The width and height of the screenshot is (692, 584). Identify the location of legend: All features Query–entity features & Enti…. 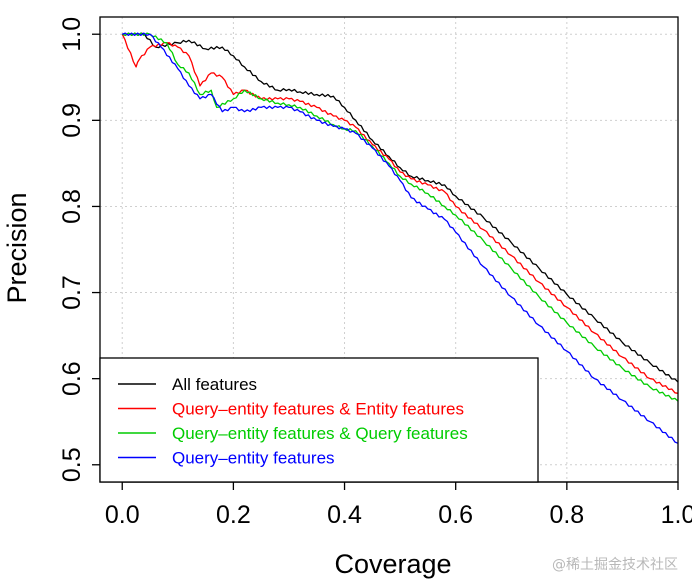
(319, 420).